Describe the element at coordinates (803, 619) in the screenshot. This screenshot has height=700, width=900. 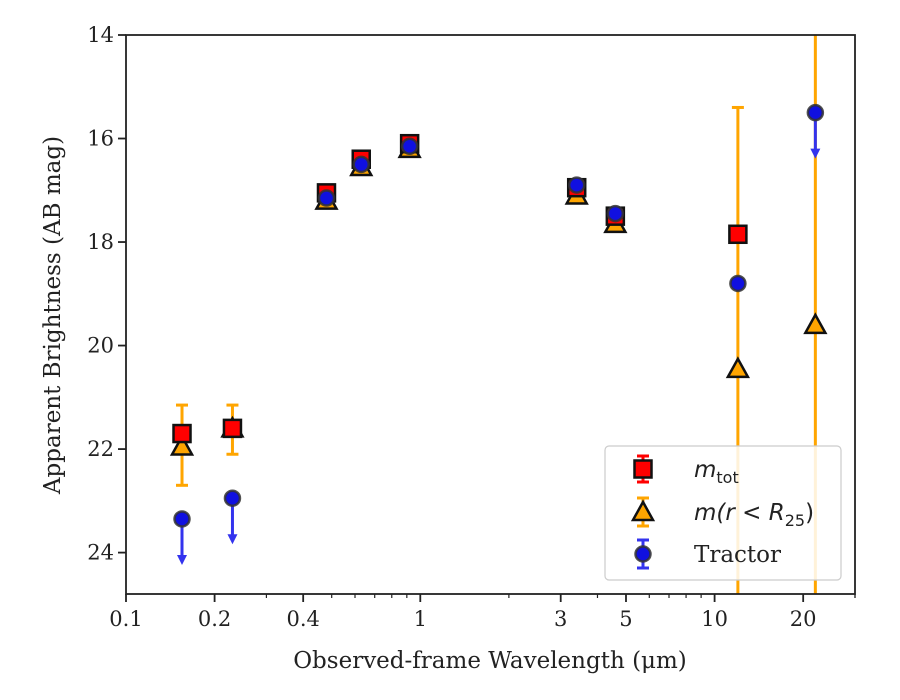
I see `x-tick-label-7: 20` at that location.